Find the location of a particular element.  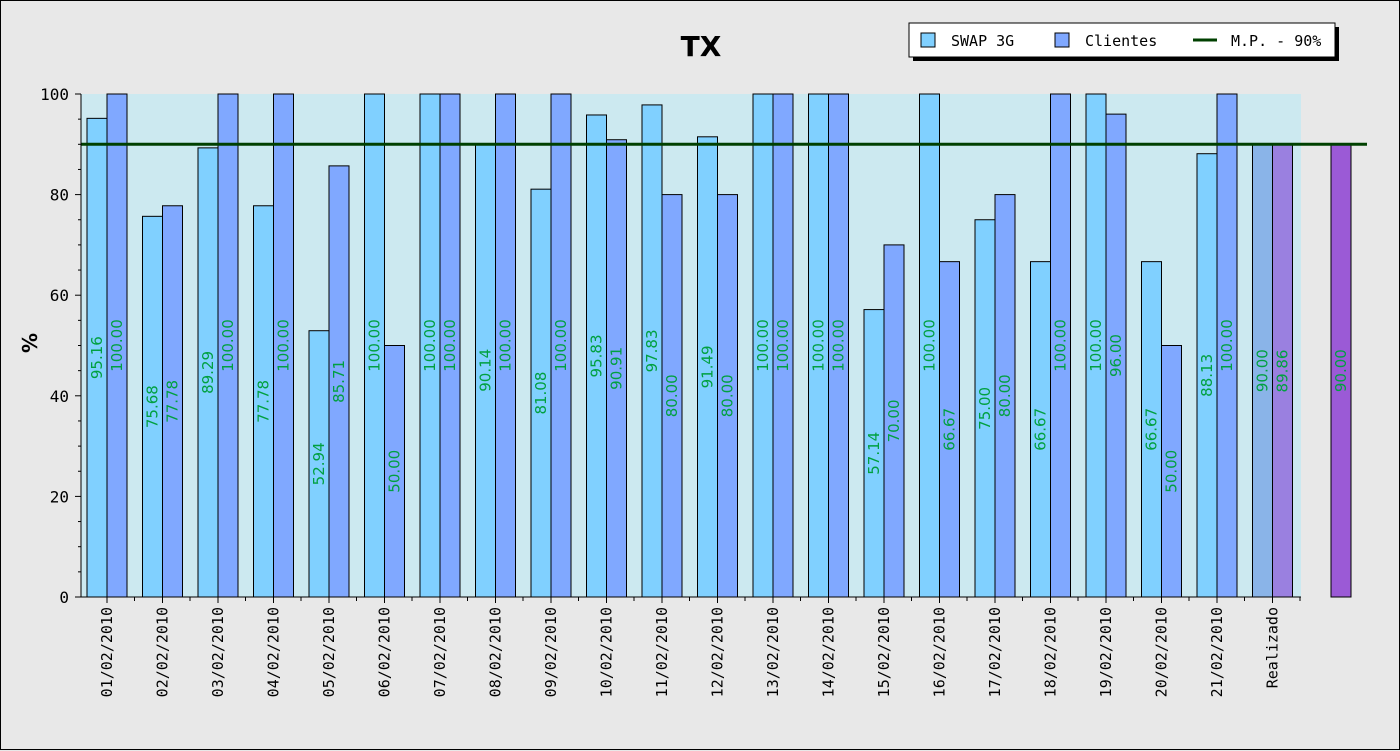

data-label: 95.83 is located at coordinates (597, 356).